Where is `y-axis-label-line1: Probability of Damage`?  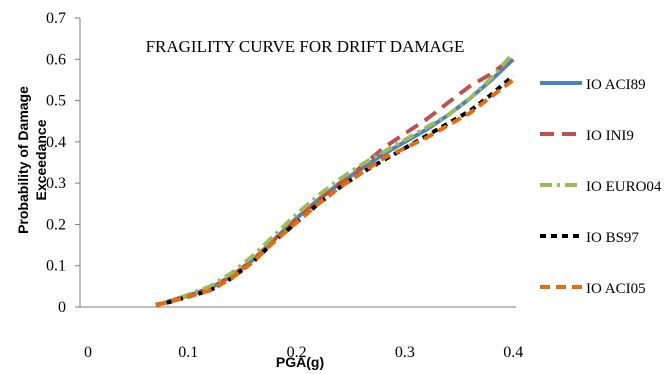 y-axis-label-line1: Probability of Damage is located at coordinates (23, 160).